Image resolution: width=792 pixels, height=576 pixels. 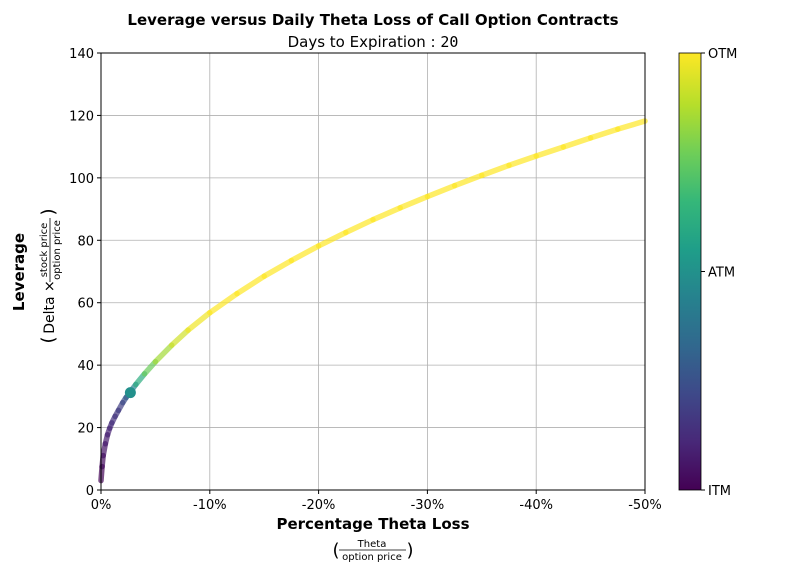 I want to click on x-tick-label: 0%, so click(x=101, y=505).